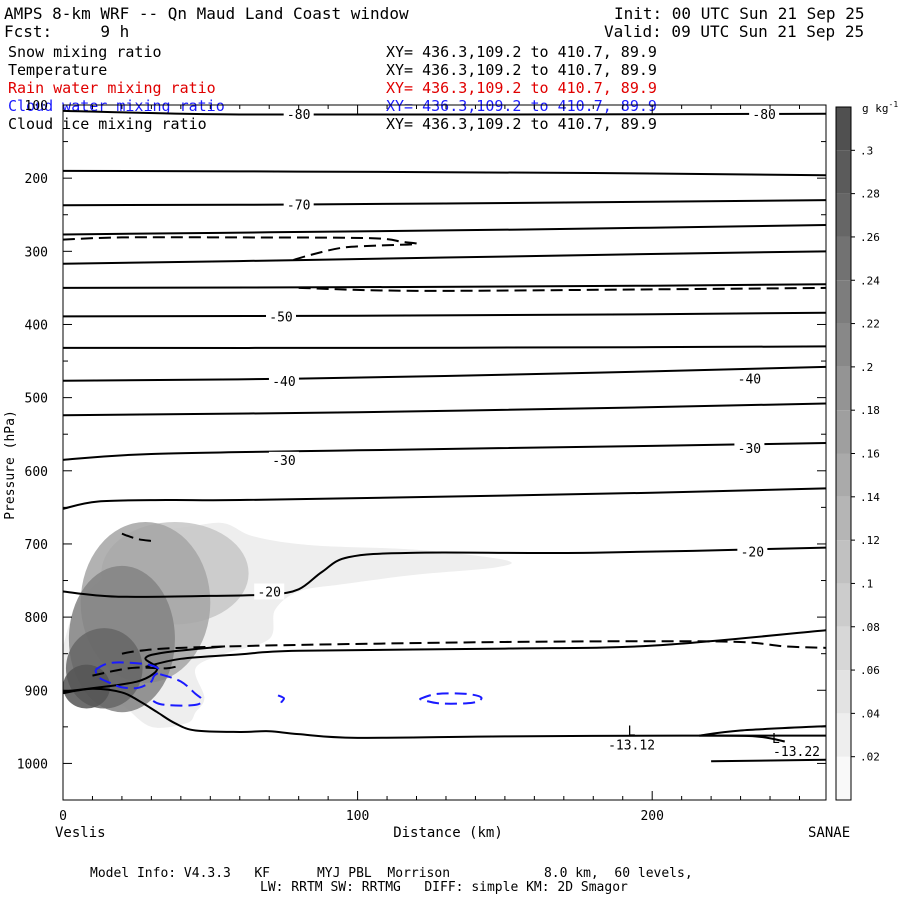  I want to click on init-time: Init: 00 UTC Sun 21 Sep 25, so click(739, 13).